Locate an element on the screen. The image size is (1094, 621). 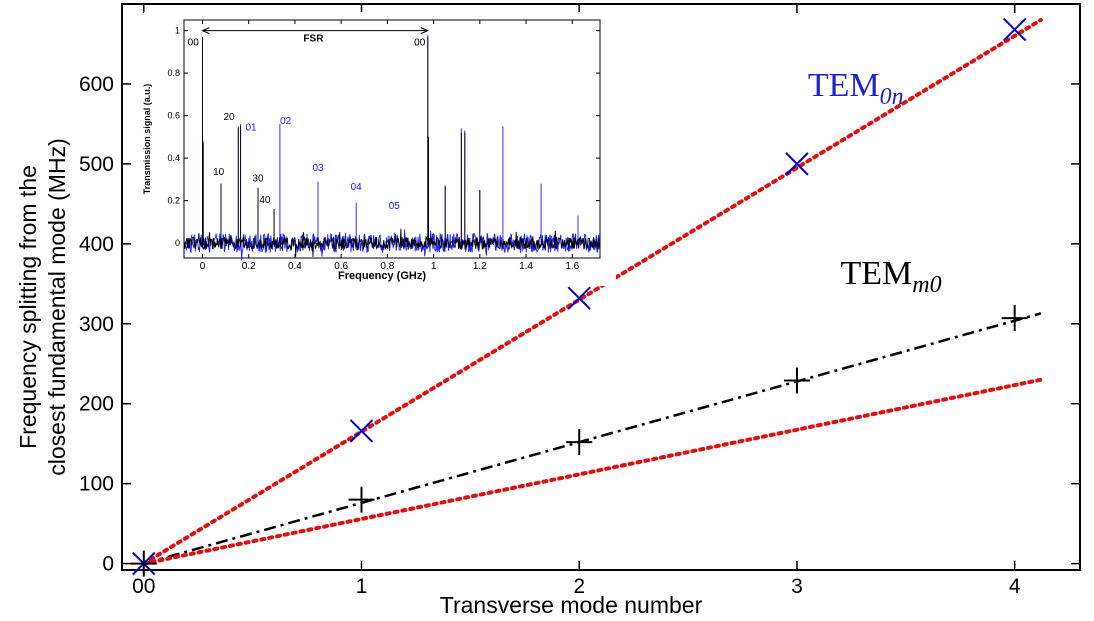
x-tick-label: 2 is located at coordinates (579, 586).